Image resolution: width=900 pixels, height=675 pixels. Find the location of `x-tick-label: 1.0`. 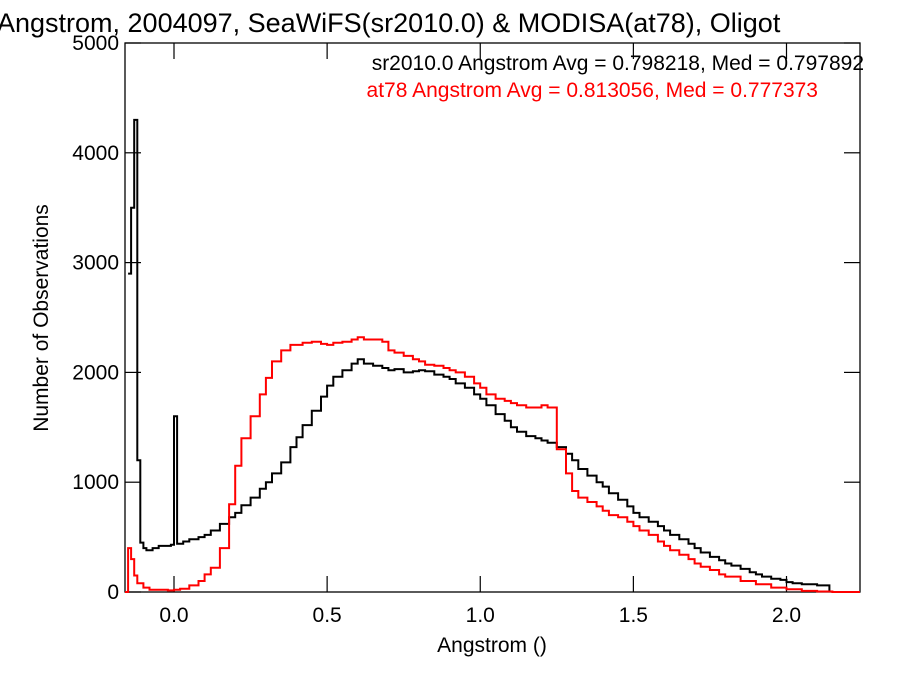

x-tick-label: 1.0 is located at coordinates (480, 615).